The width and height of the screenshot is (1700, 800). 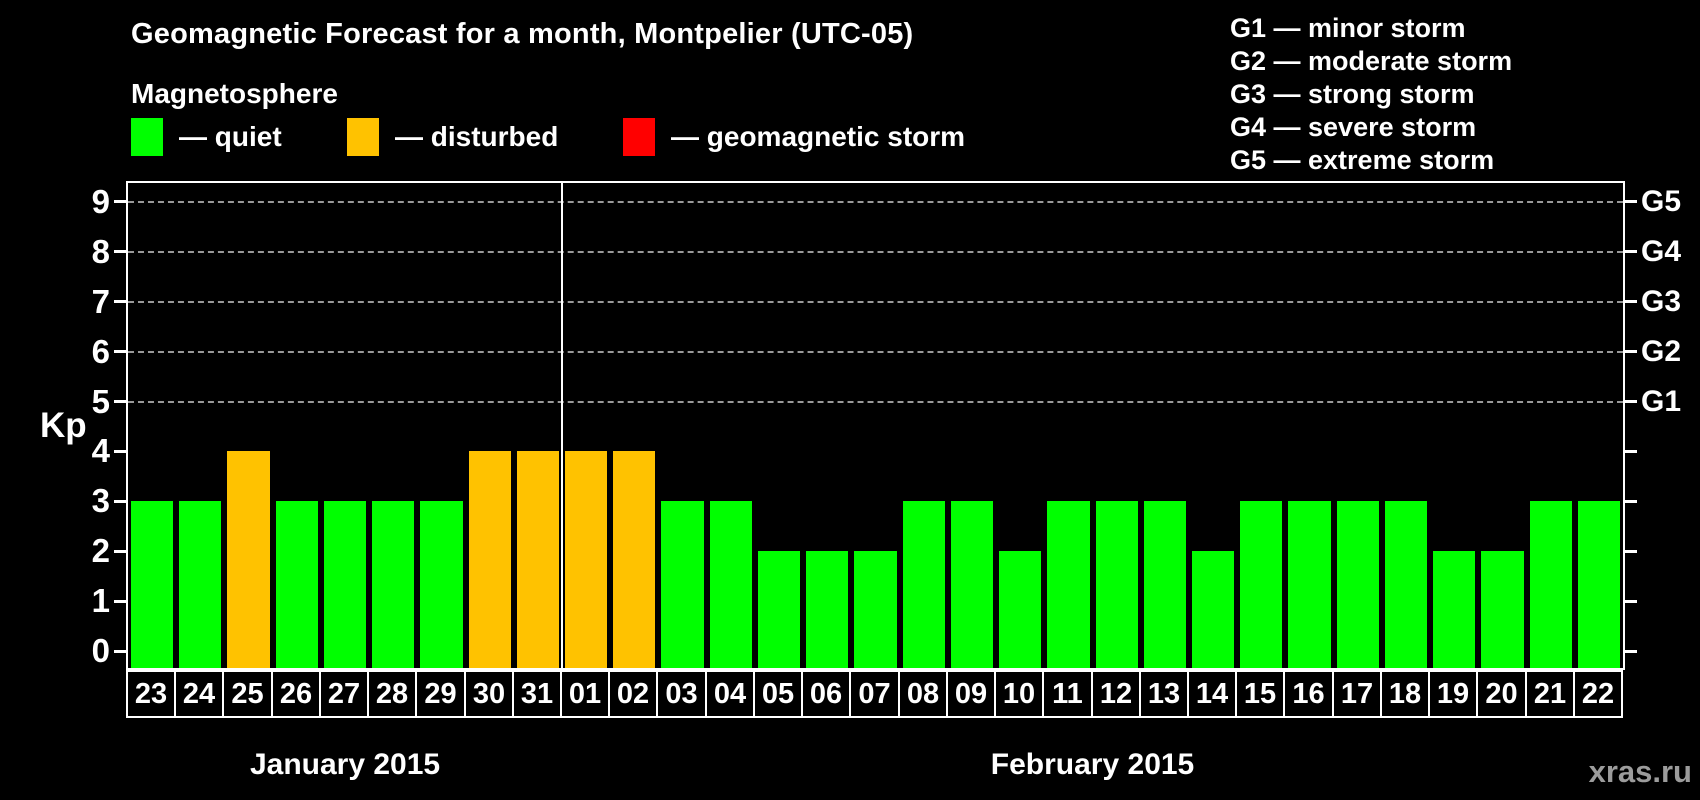 What do you see at coordinates (633, 694) in the screenshot?
I see `day-label-cell: 02` at bounding box center [633, 694].